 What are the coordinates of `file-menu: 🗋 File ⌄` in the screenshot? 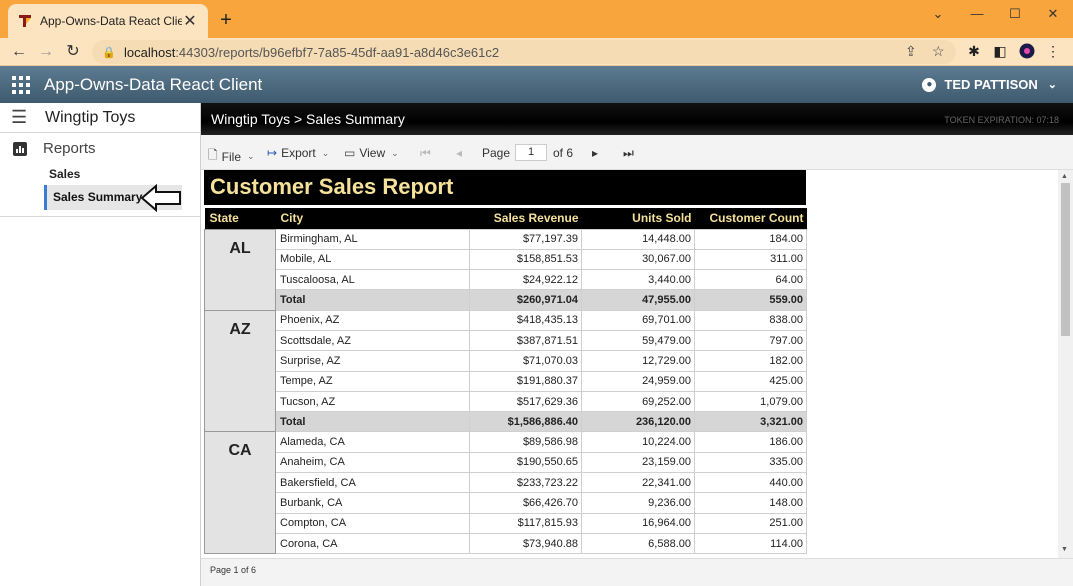 It's located at (231, 156).